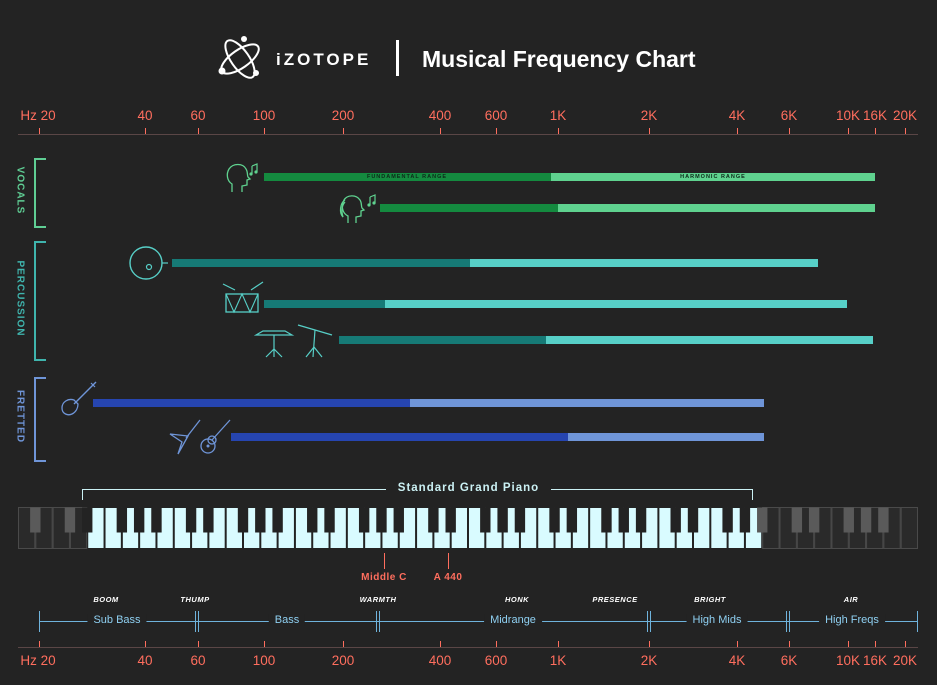 The width and height of the screenshot is (937, 685). What do you see at coordinates (737, 660) in the screenshot?
I see `axis-tick-label: 4K` at bounding box center [737, 660].